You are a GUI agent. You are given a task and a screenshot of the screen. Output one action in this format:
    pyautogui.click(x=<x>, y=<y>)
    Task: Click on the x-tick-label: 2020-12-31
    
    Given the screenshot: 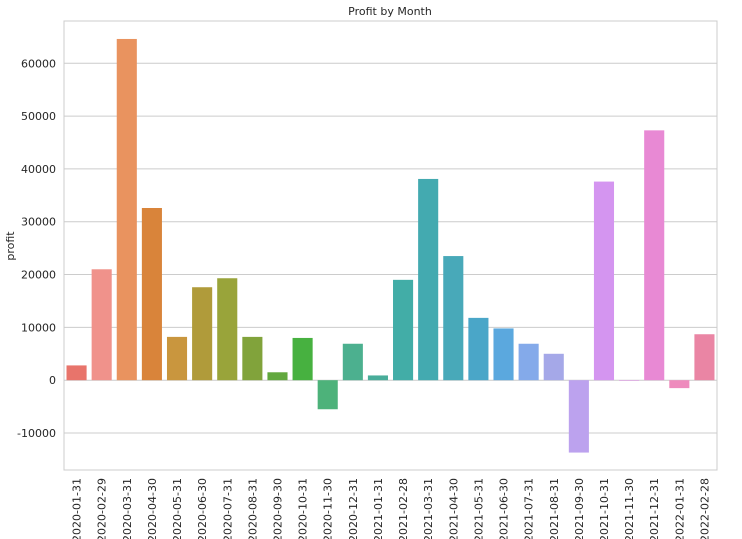 What is the action you would take?
    pyautogui.click(x=353, y=508)
    